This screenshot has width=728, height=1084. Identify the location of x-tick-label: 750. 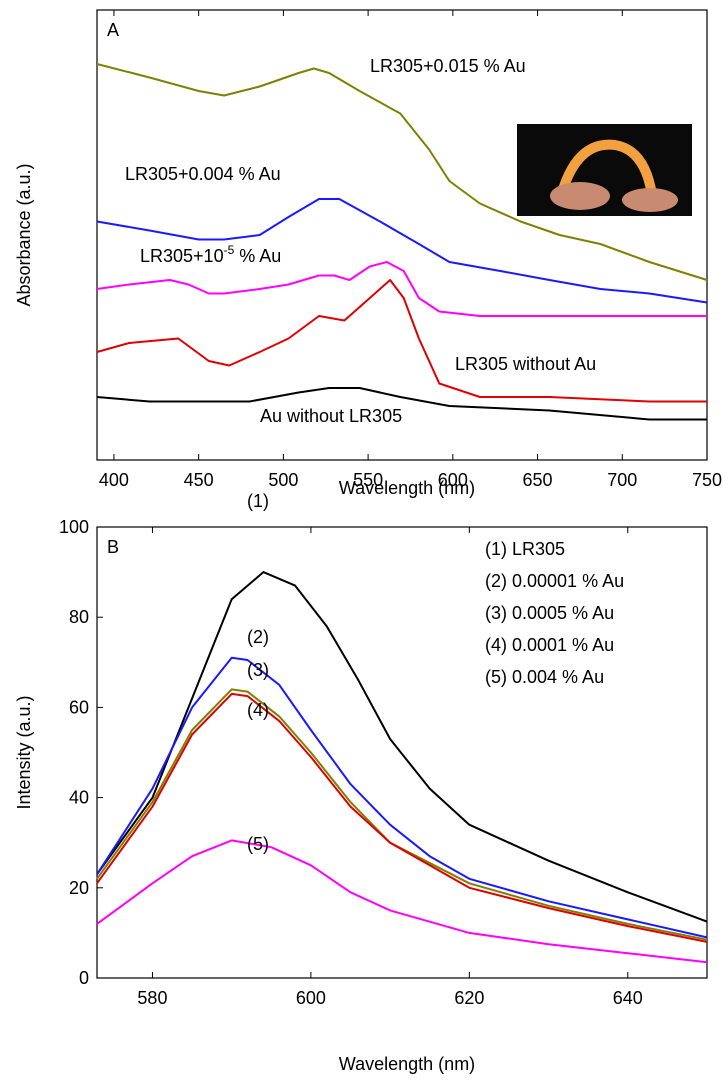
(707, 480).